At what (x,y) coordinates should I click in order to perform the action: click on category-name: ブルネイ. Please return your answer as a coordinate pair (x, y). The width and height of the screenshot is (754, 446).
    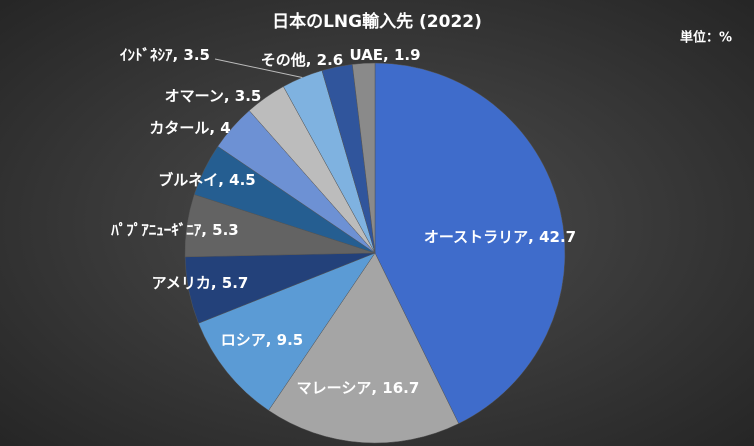
    Looking at the image, I should click on (188, 180).